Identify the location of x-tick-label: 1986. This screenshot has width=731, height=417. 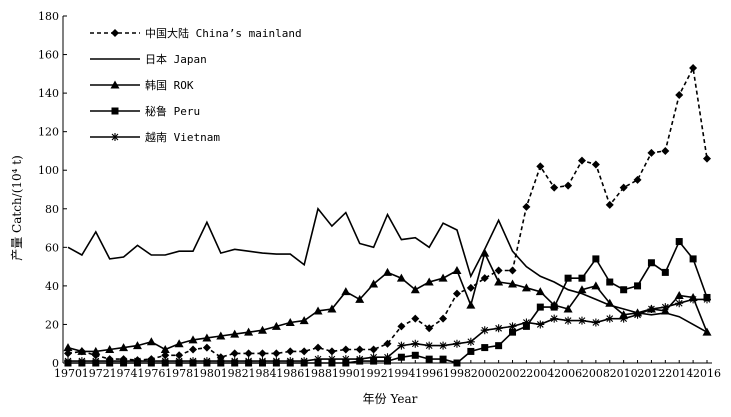
(290, 373).